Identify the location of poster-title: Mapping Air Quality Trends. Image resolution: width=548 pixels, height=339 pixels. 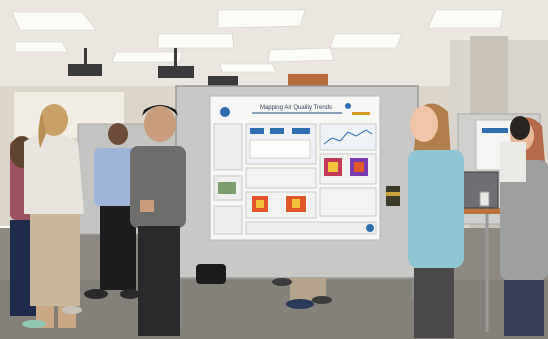
(296, 108).